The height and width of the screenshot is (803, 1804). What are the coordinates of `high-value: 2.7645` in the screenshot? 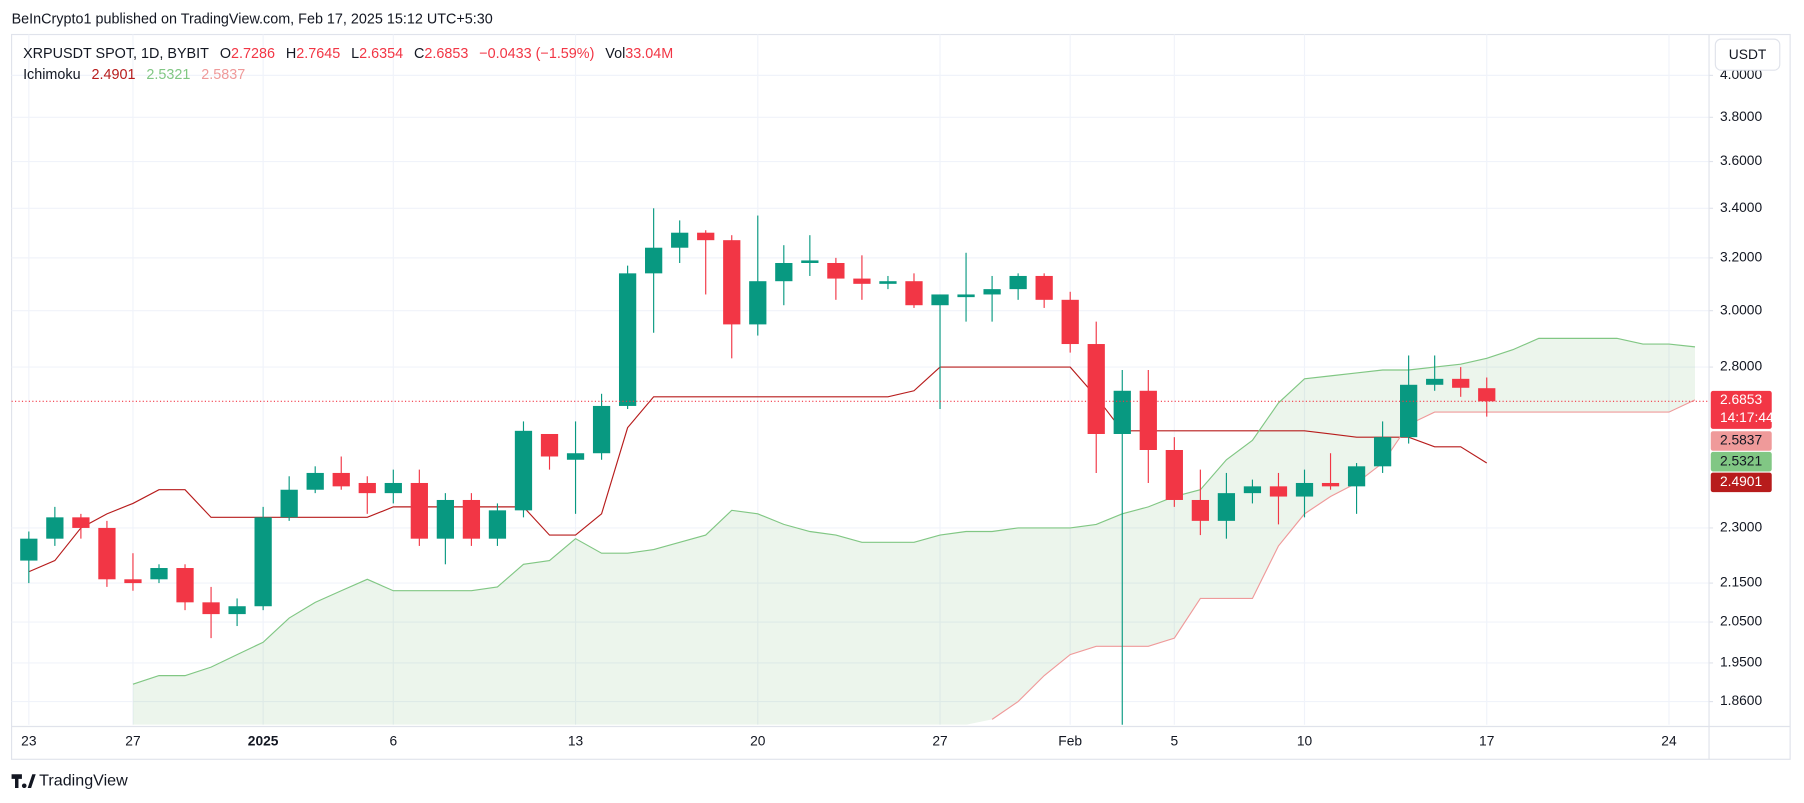 It's located at (318, 54).